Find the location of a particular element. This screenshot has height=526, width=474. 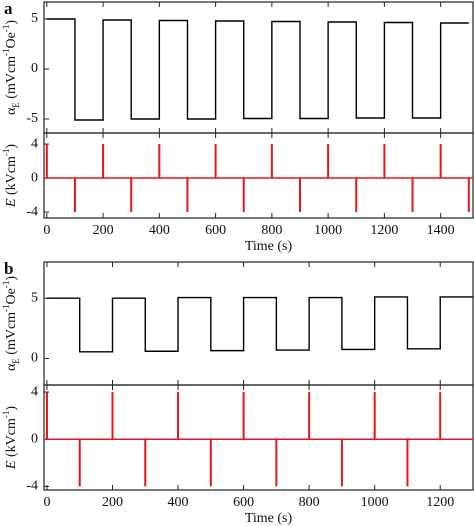

y-tick-label: -5 is located at coordinates (32, 118).